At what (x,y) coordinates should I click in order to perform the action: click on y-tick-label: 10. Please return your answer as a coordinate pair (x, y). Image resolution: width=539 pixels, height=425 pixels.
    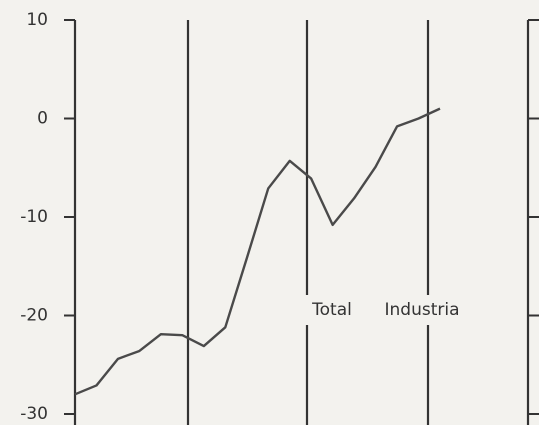
    Looking at the image, I should click on (37, 20).